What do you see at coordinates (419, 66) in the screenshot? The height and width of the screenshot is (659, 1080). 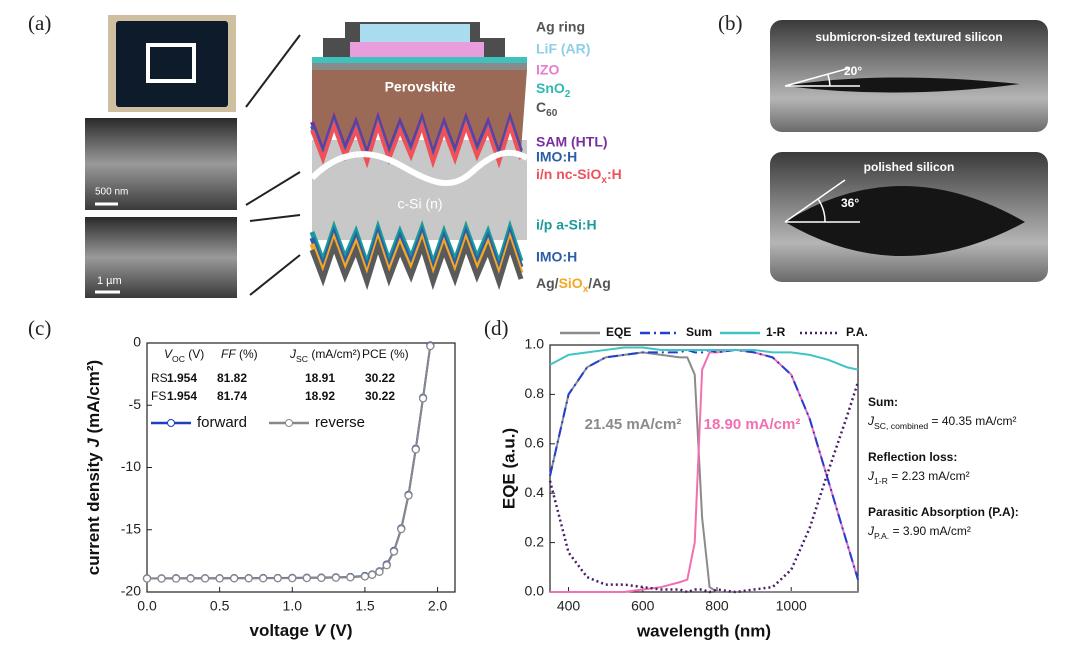 I see `c60-layer` at bounding box center [419, 66].